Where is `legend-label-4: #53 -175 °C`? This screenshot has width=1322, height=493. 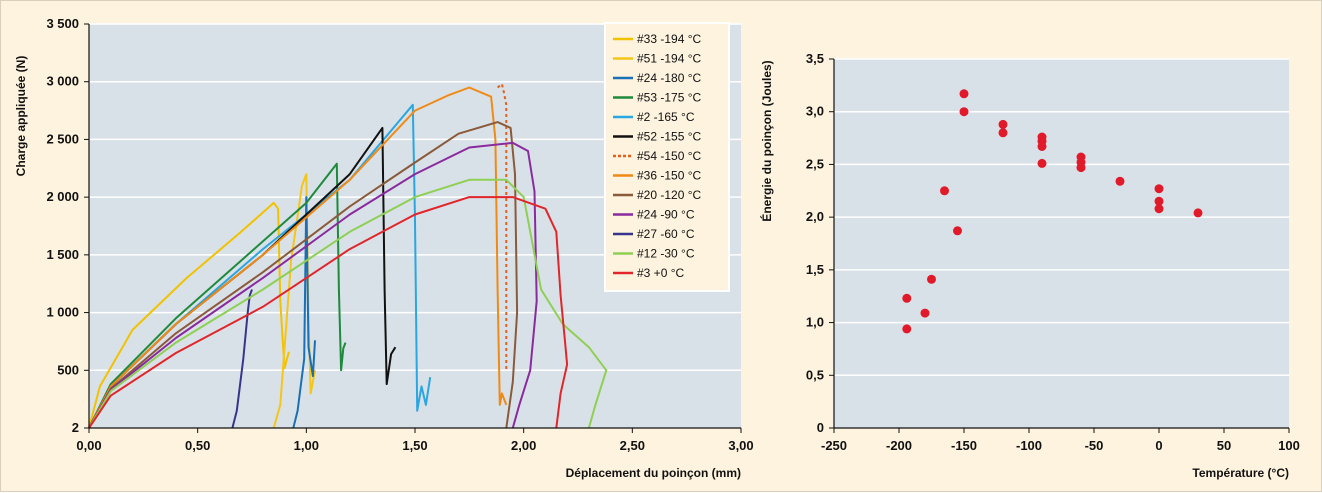
legend-label-4: #53 -175 °C is located at coordinates (669, 98).